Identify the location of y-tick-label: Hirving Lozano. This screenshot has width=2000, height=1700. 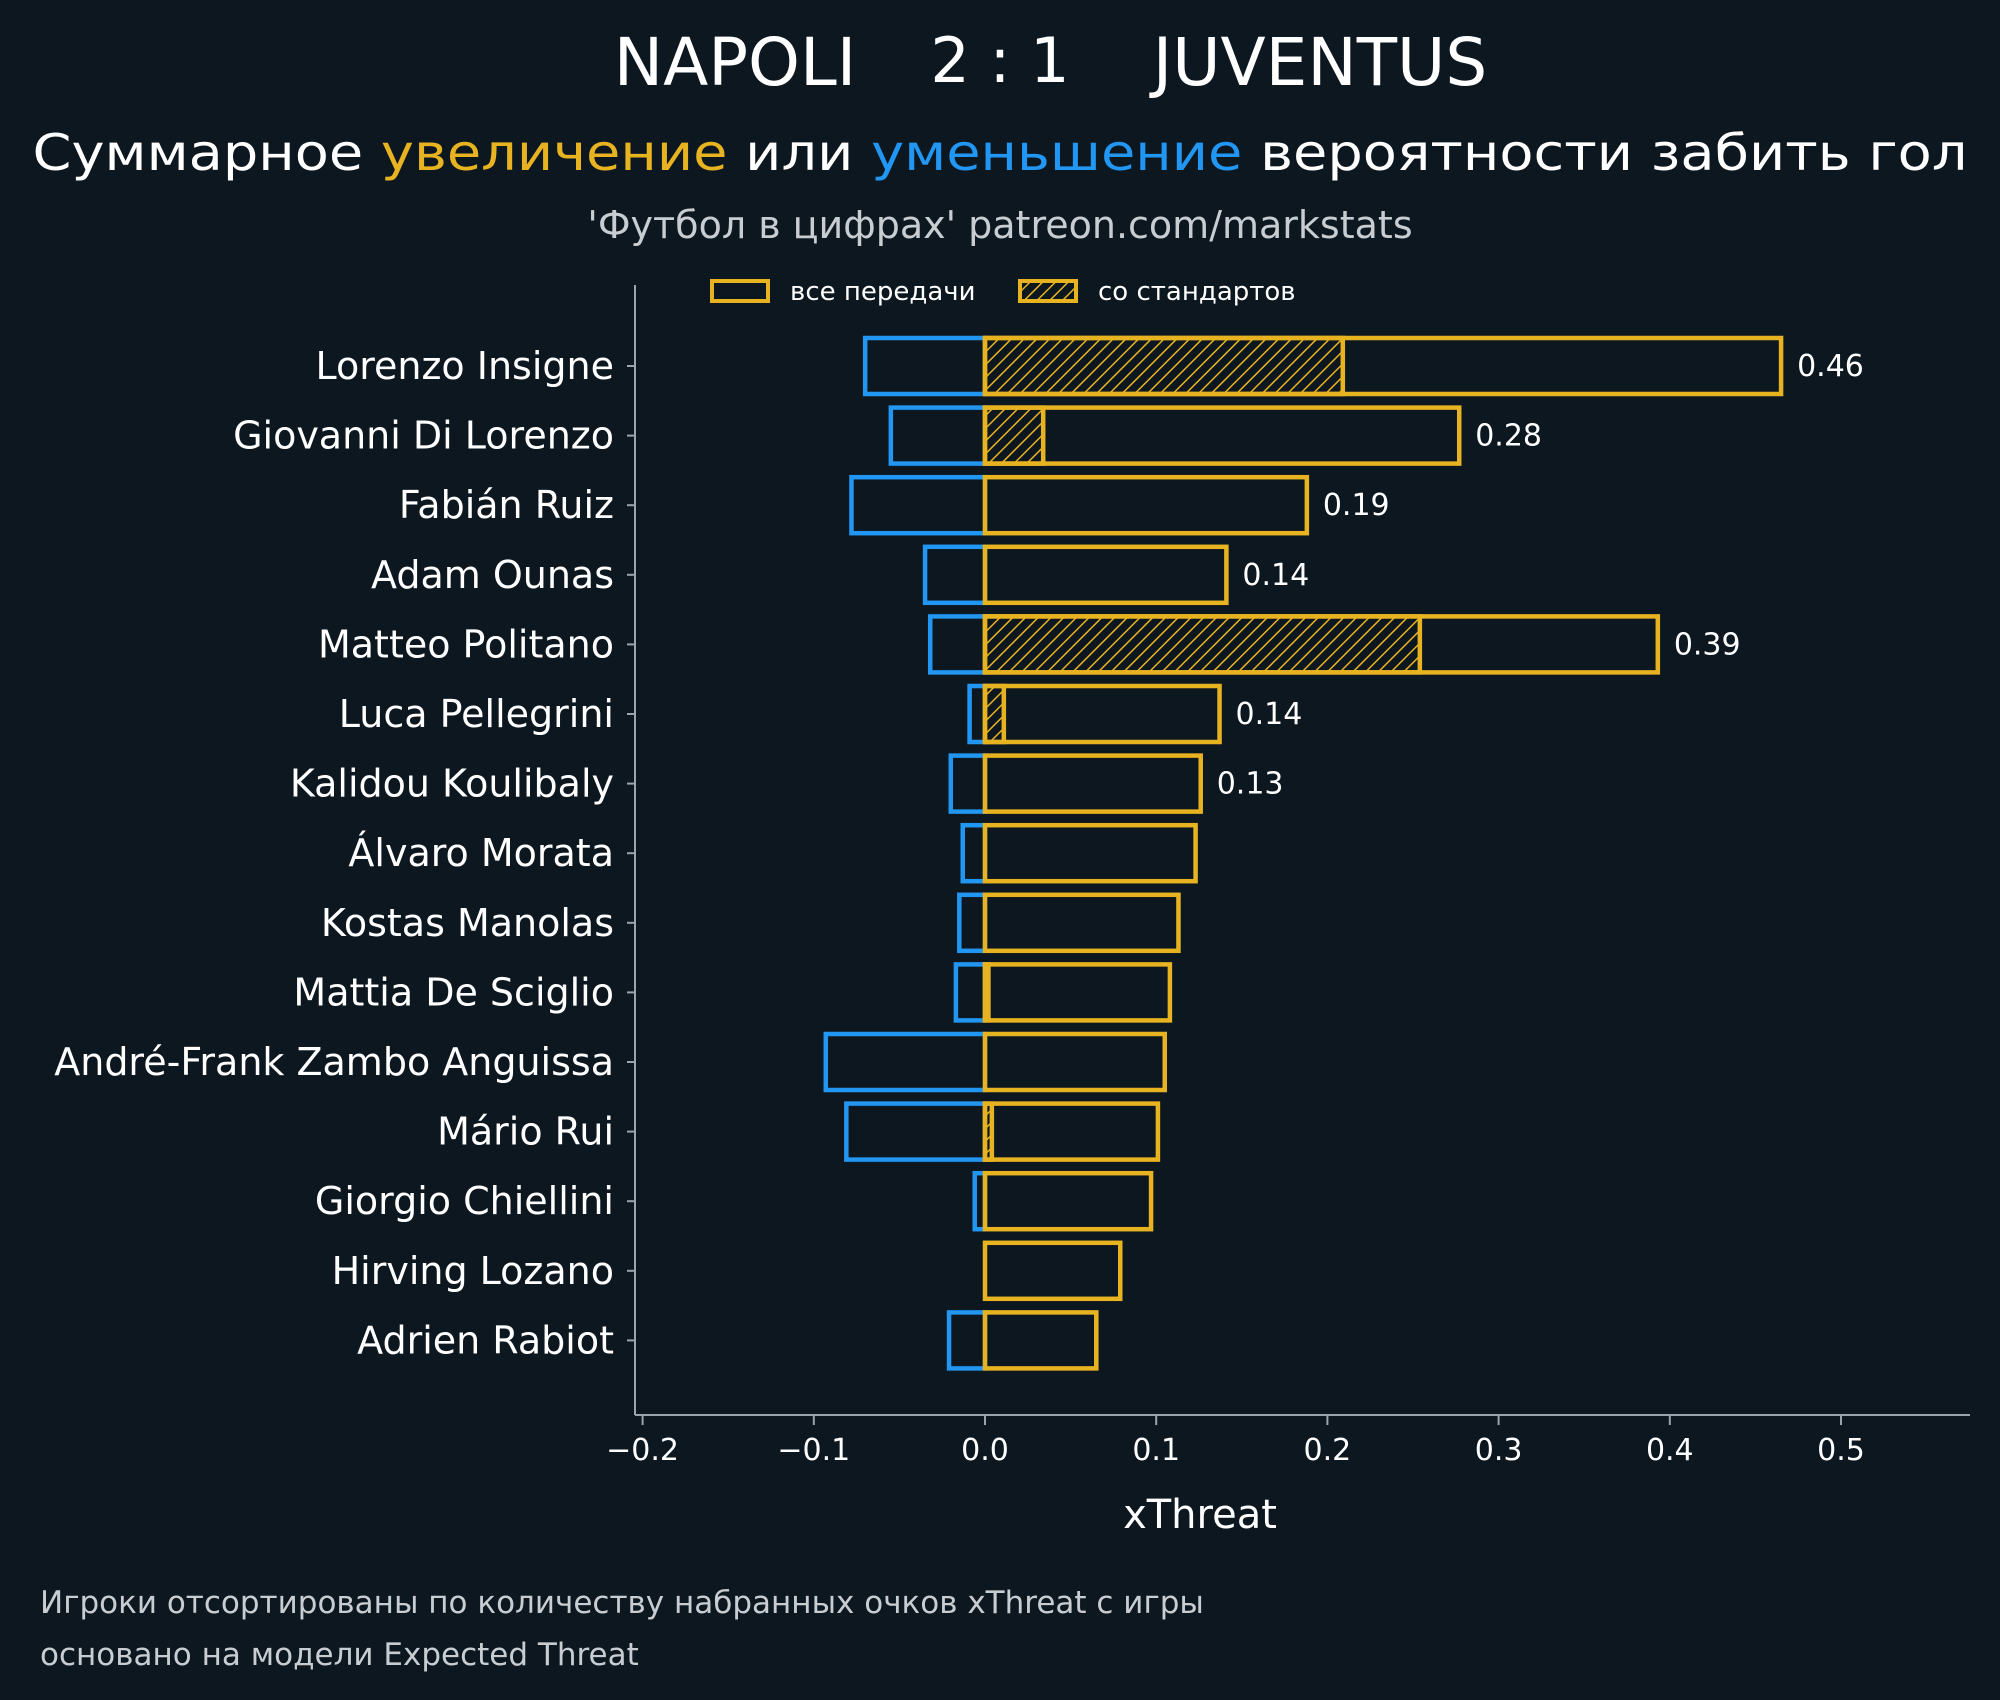
(473, 1271).